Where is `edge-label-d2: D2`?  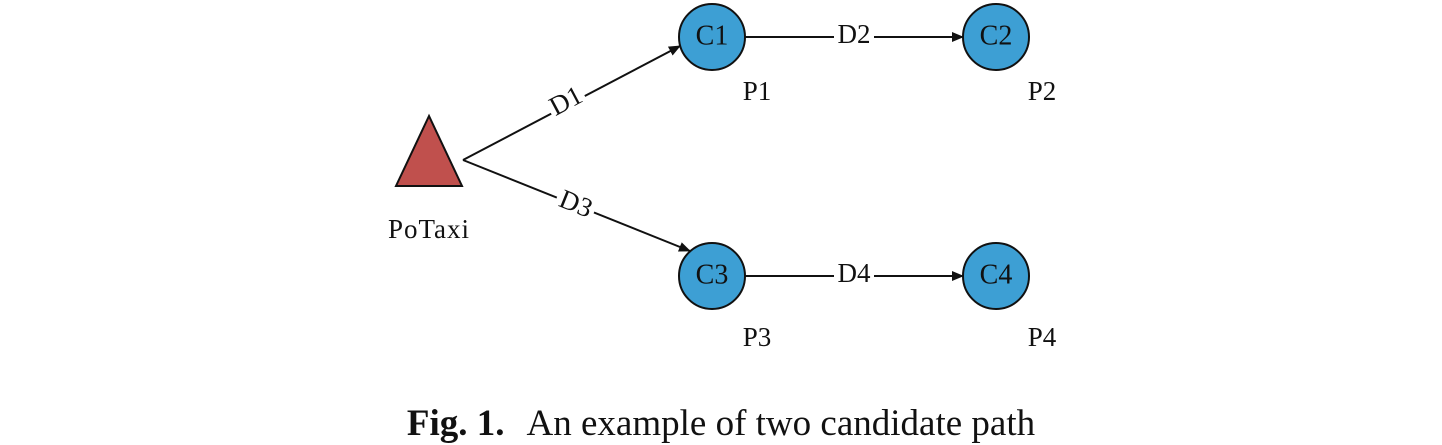
edge-label-d2: D2 is located at coordinates (854, 34).